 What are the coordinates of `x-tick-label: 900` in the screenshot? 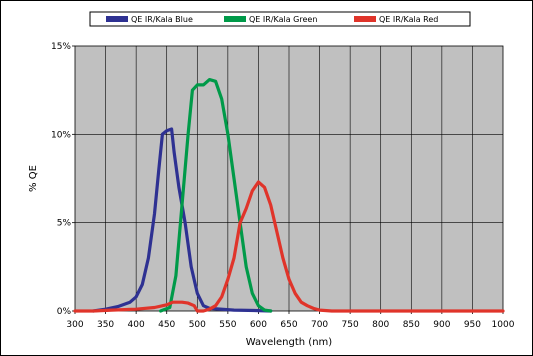 It's located at (441, 325).